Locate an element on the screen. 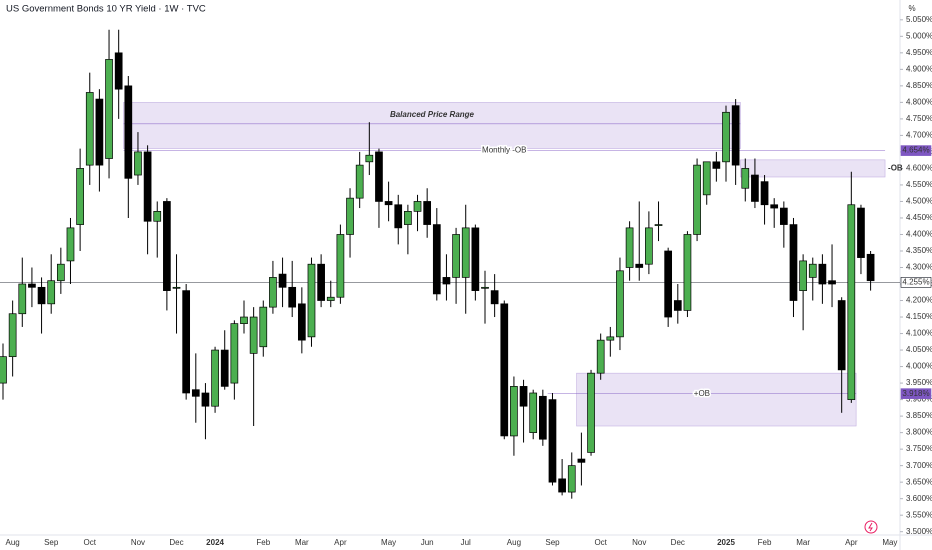 The image size is (932, 550). x-tick-label: Dec is located at coordinates (678, 542).